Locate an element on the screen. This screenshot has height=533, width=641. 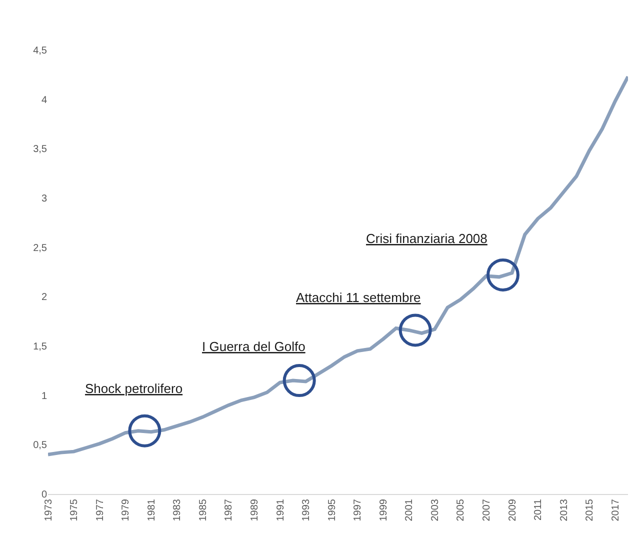
x-tick-label: 1983 is located at coordinates (178, 510).